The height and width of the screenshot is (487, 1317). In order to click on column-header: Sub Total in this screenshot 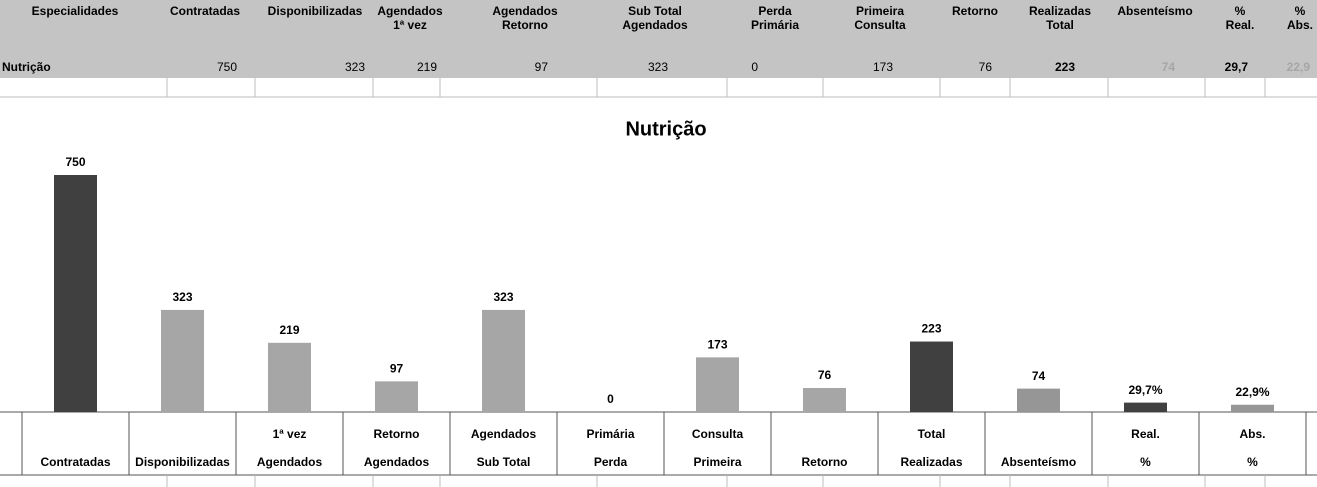, I will do `click(655, 11)`.